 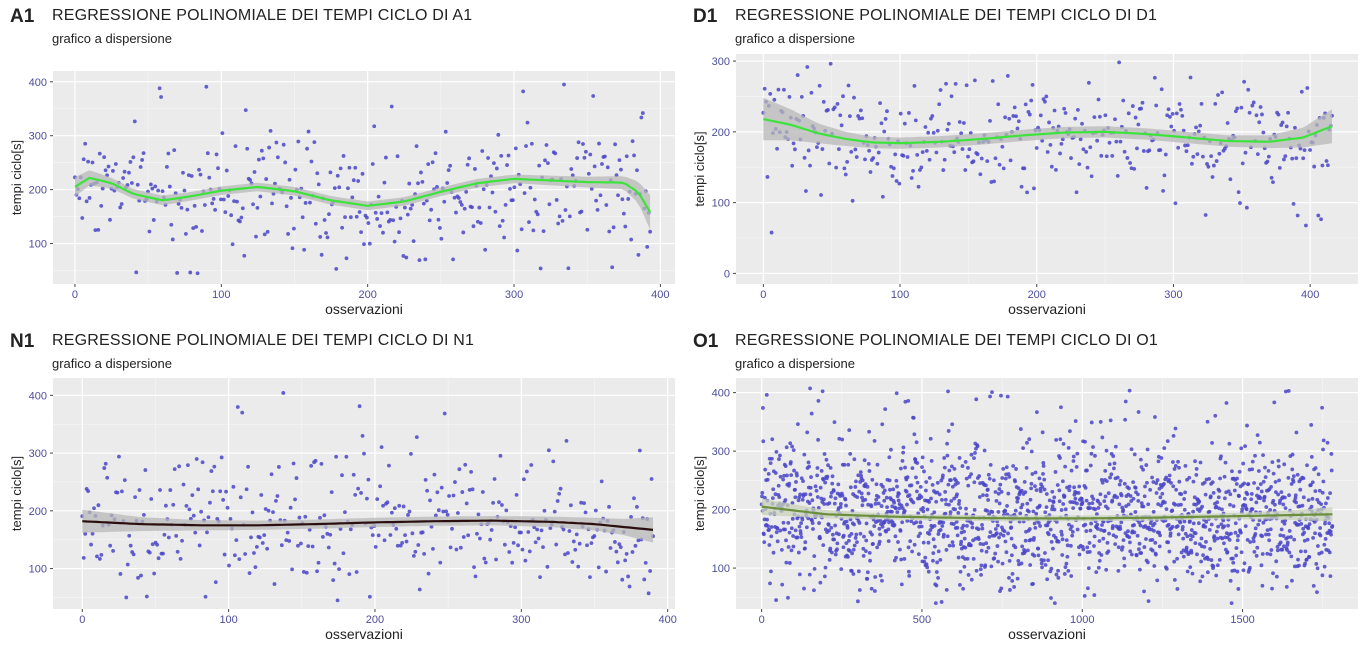 What do you see at coordinates (367, 295) in the screenshot?
I see `x-tick-label: 200` at bounding box center [367, 295].